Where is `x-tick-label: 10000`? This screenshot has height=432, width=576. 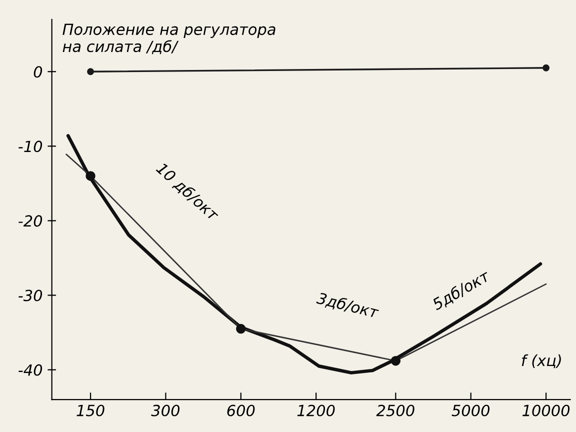
x-tick-label: 10000 is located at coordinates (546, 410).